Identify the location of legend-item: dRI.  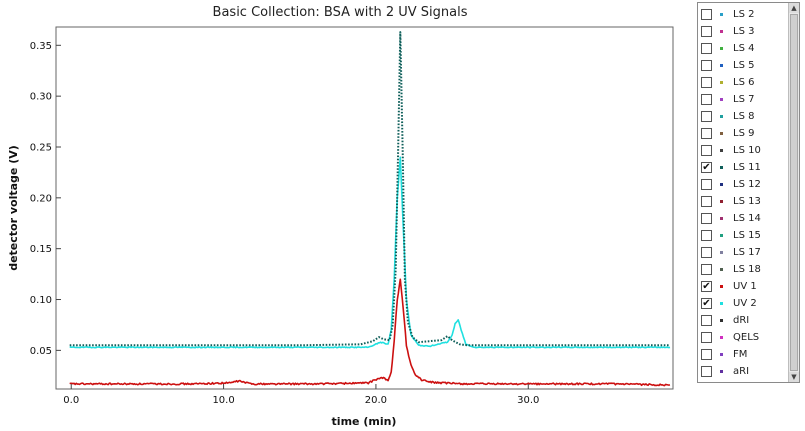
(744, 320).